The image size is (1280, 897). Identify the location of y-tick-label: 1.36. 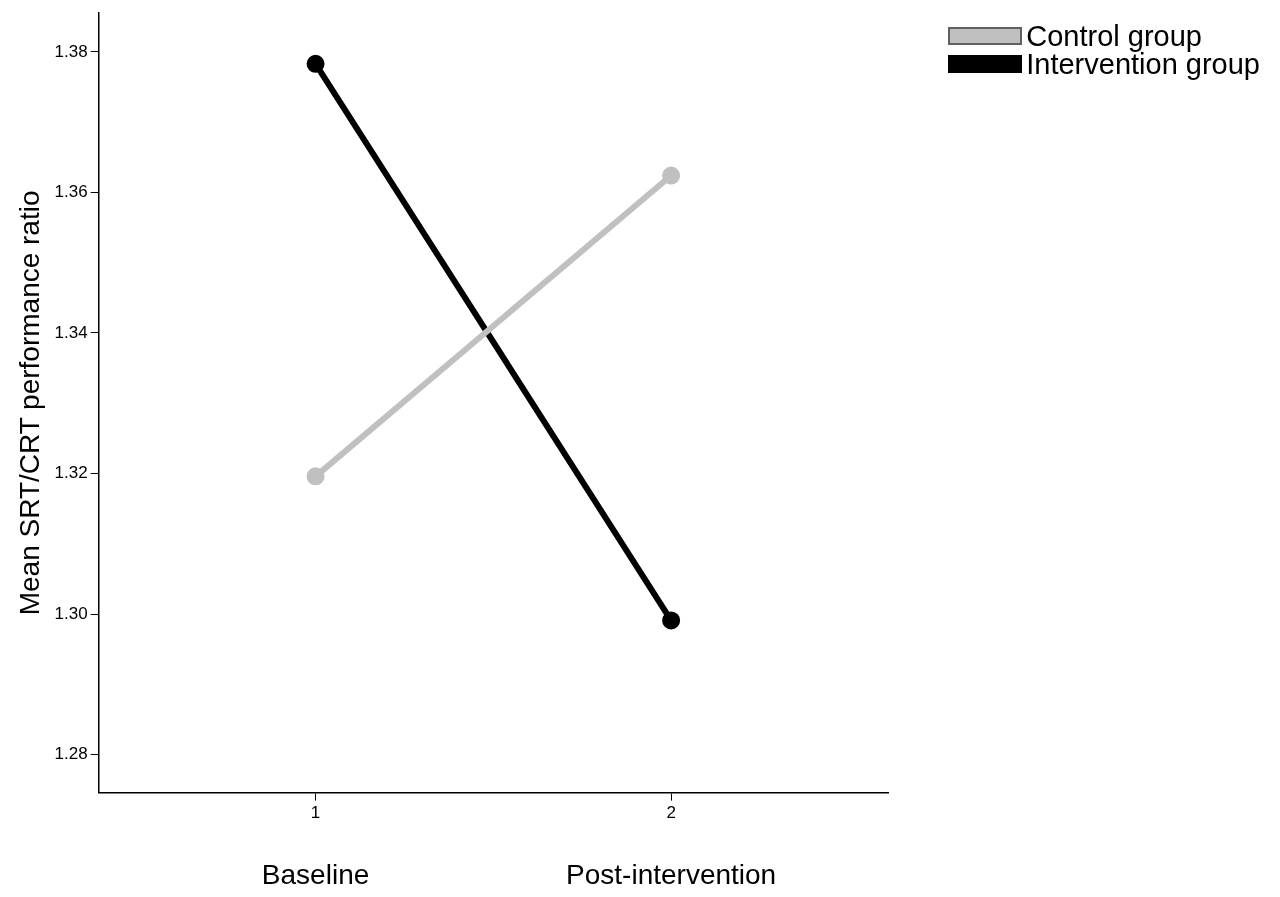
(71, 192).